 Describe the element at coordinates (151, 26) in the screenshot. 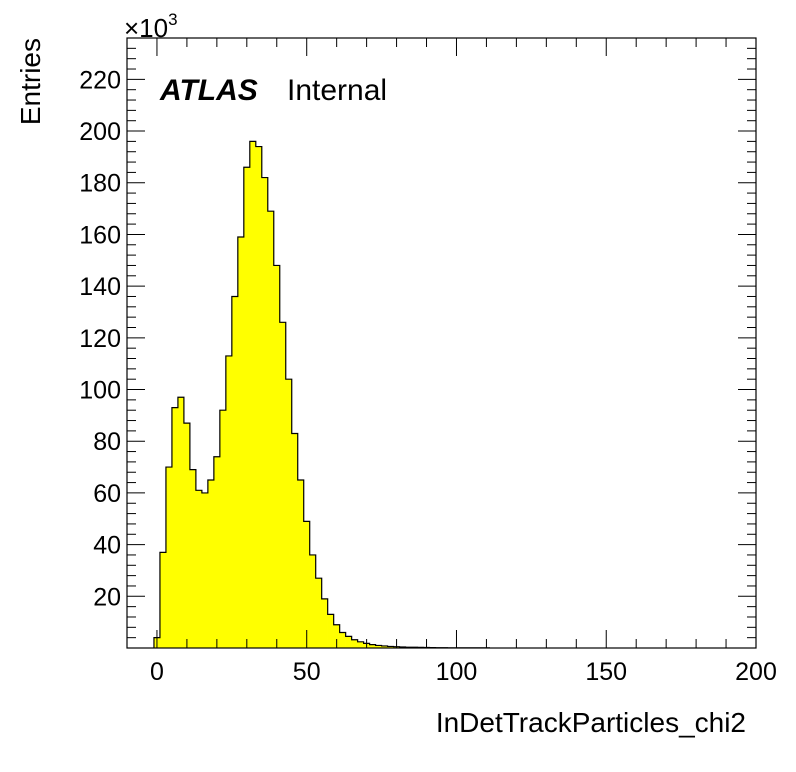

I see `y-multiplier: ×10³` at that location.